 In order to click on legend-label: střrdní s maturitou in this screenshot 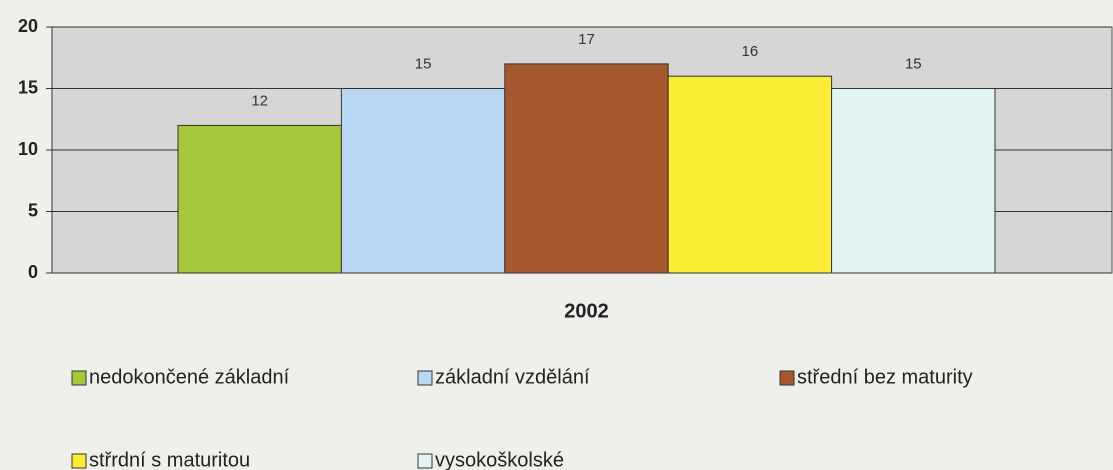, I will do `click(169, 459)`.